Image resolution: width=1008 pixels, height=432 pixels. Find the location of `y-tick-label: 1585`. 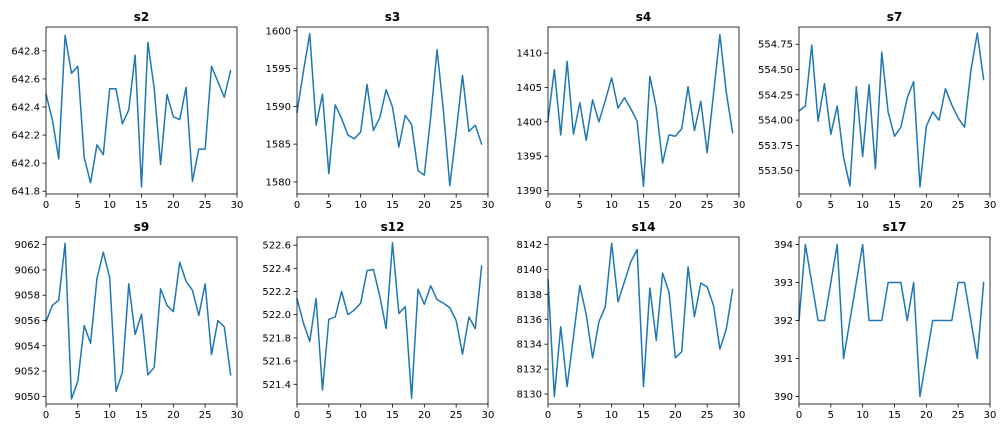

y-tick-label: 1585 is located at coordinates (278, 145).